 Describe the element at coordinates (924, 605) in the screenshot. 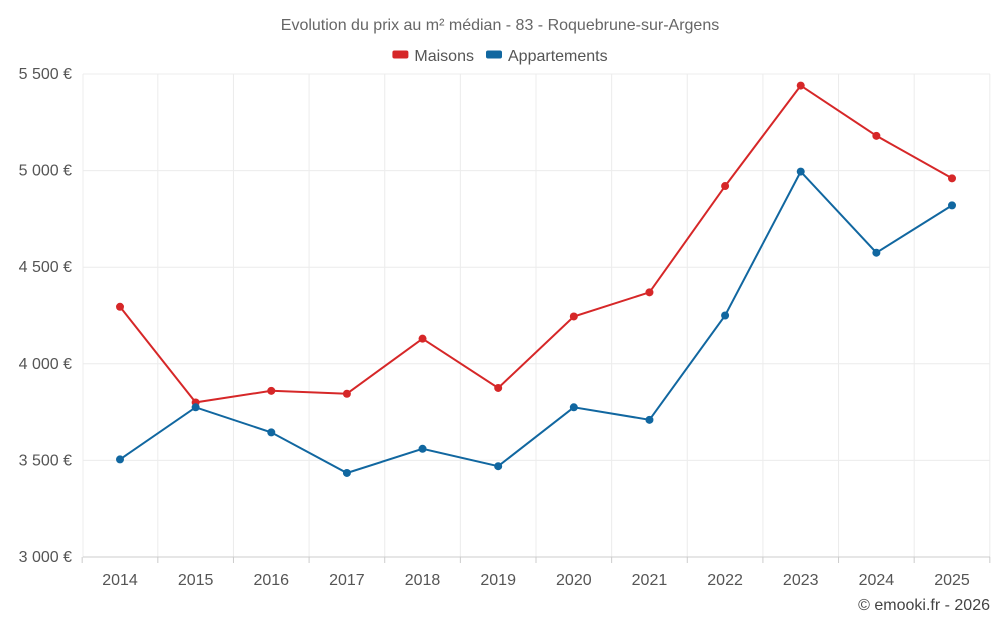

I see `credit-text: © emooki.fr - 2026` at that location.